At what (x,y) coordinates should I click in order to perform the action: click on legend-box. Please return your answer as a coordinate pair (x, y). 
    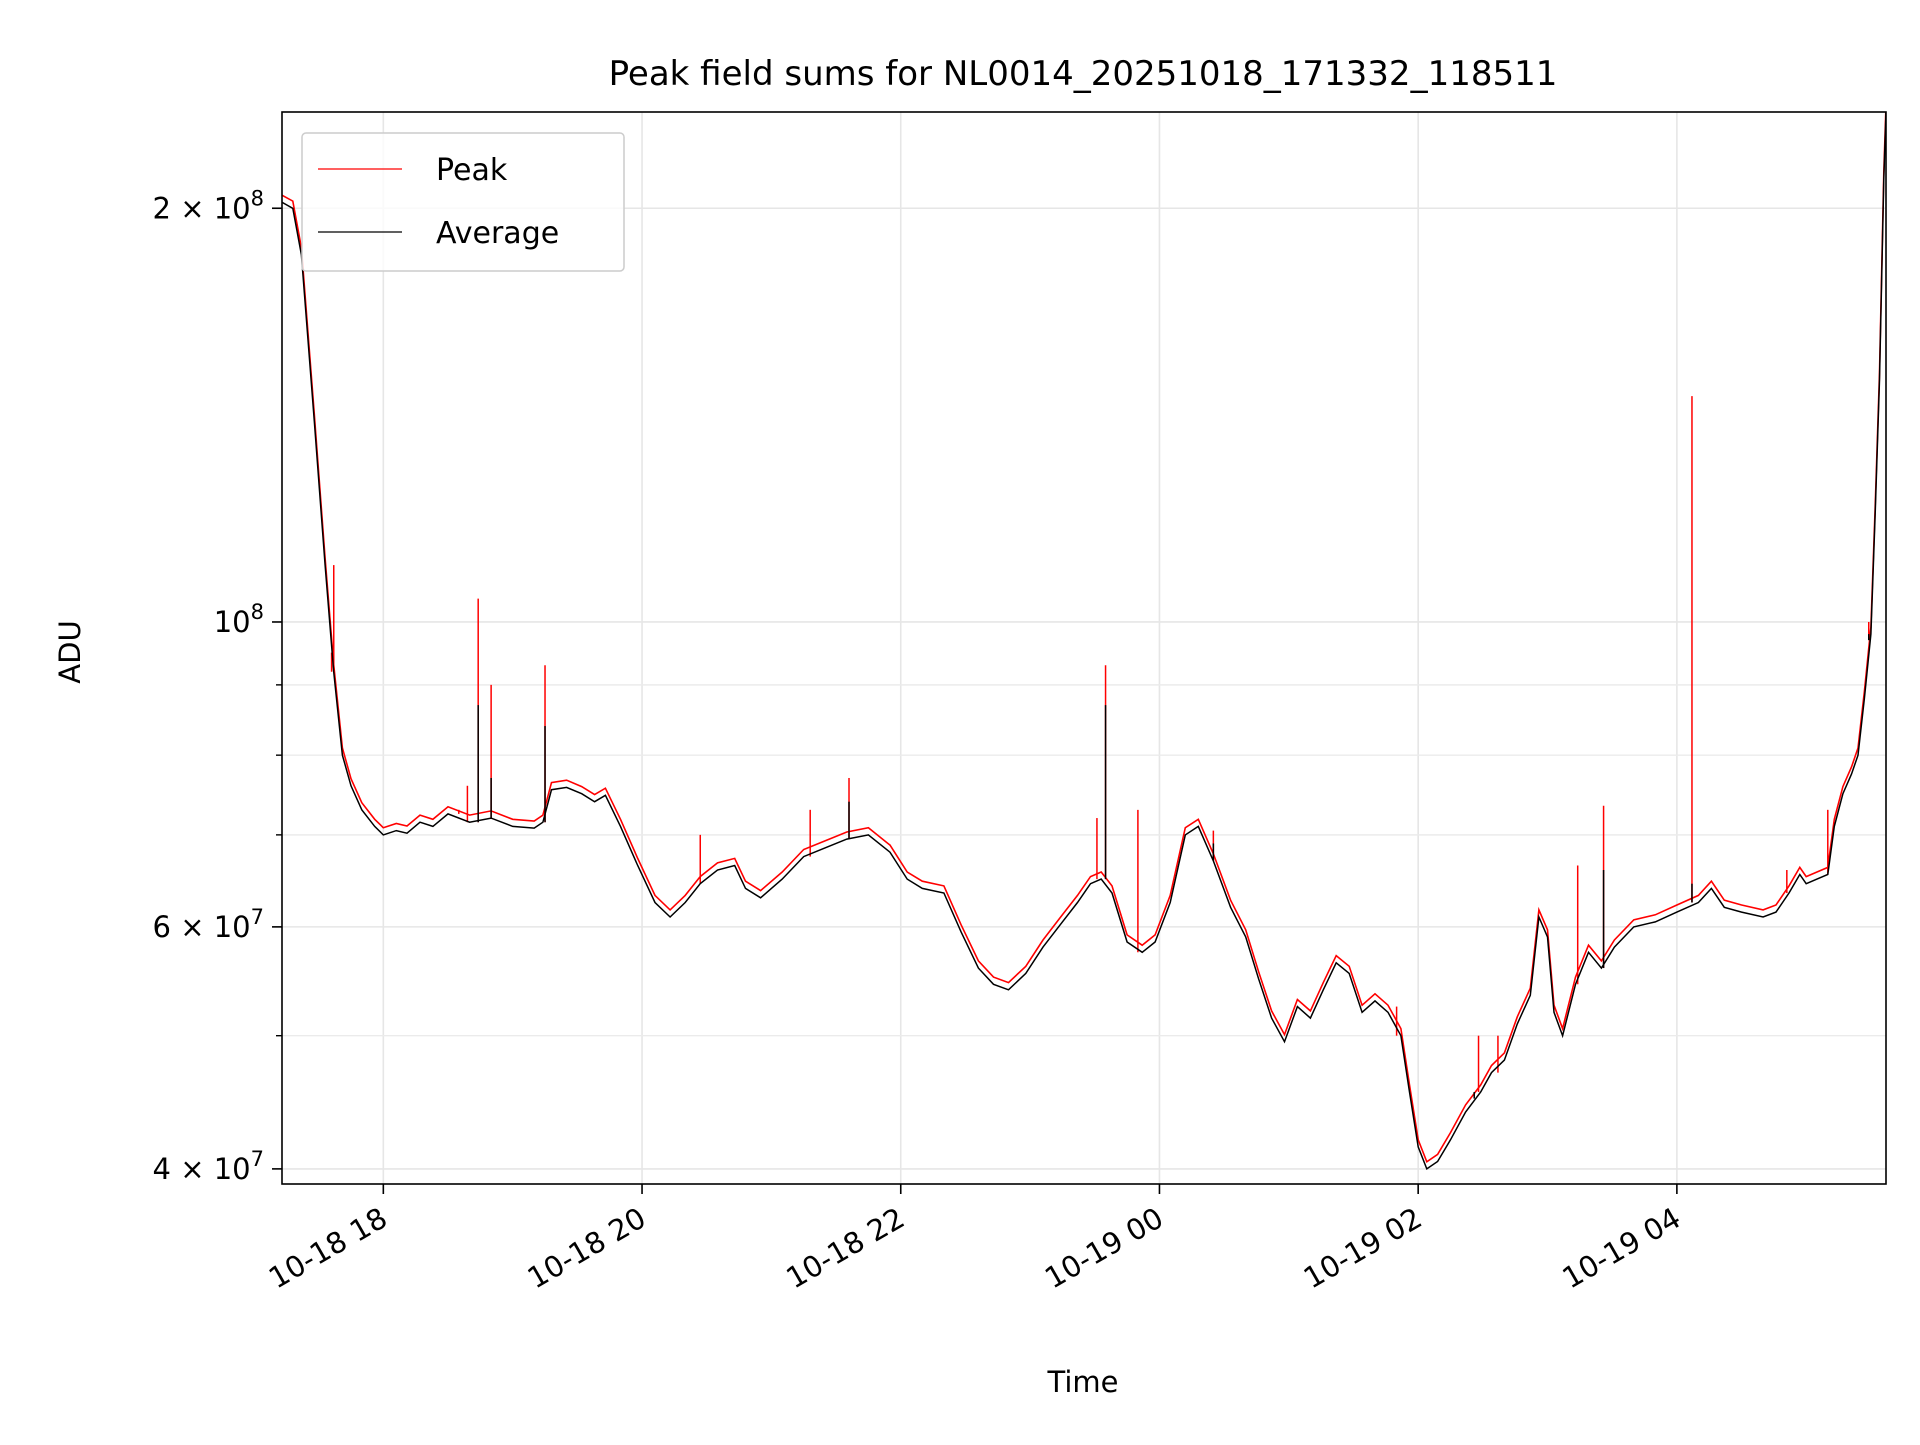
    Looking at the image, I should click on (463, 202).